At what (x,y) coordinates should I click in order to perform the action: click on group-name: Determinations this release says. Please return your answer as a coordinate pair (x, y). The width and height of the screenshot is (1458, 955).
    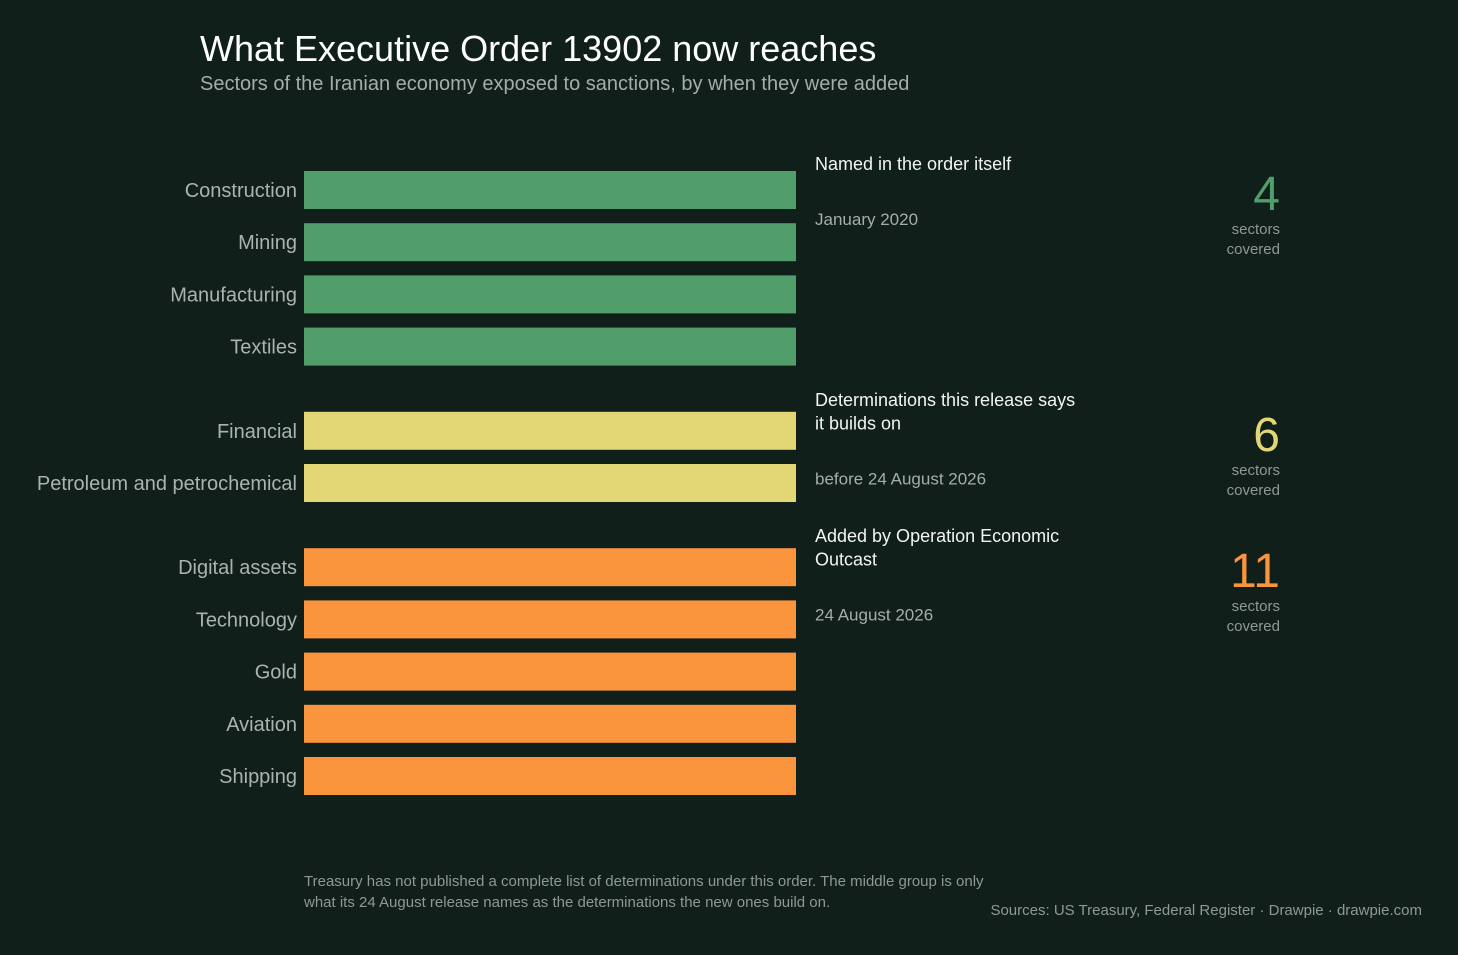
    Looking at the image, I should click on (945, 400).